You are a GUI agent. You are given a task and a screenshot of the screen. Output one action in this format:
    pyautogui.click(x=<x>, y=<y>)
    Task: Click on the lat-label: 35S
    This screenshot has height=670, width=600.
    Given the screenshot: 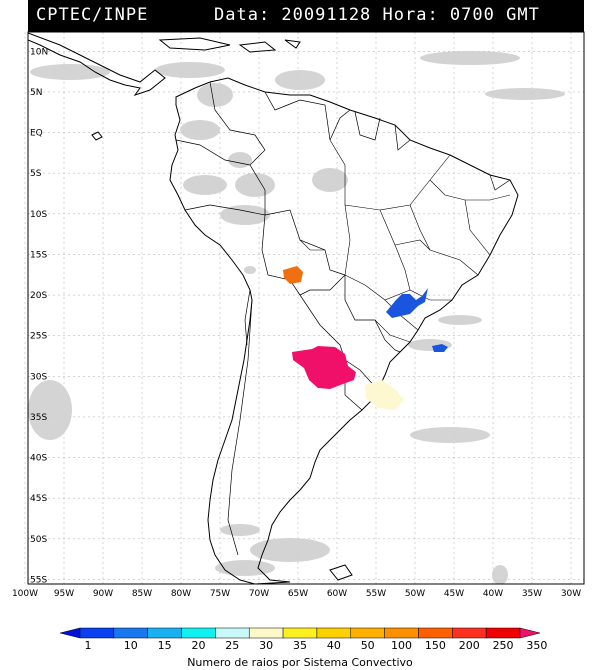 What is the action you would take?
    pyautogui.click(x=38, y=418)
    